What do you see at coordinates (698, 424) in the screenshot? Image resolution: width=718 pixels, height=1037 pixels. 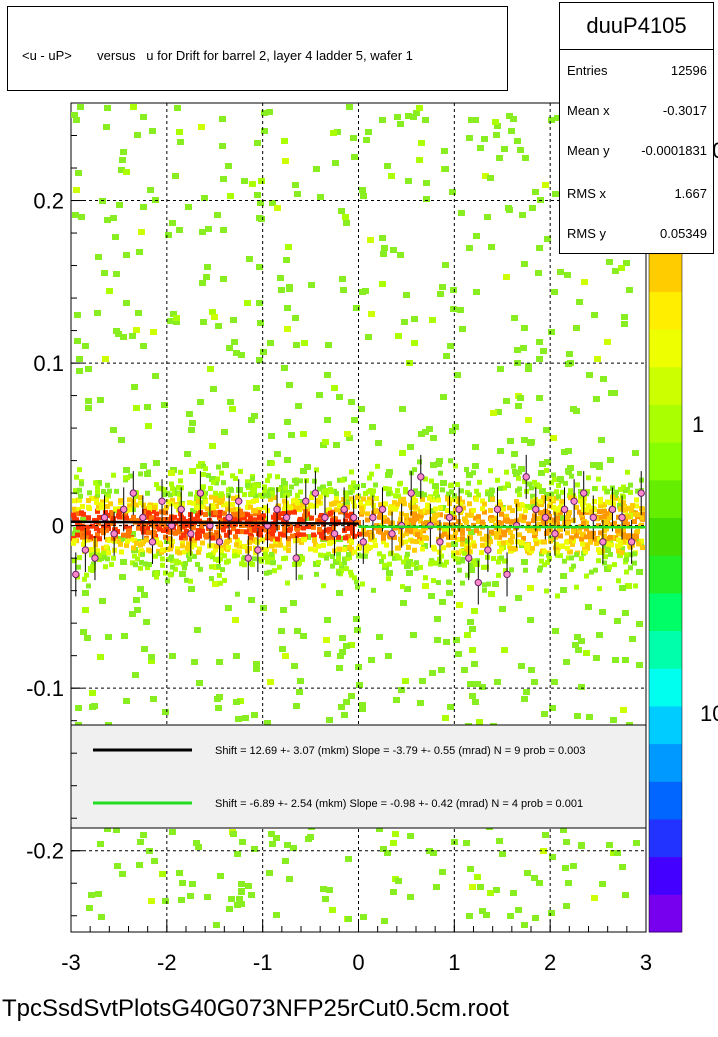 I see `colorbar-label: 1` at bounding box center [698, 424].